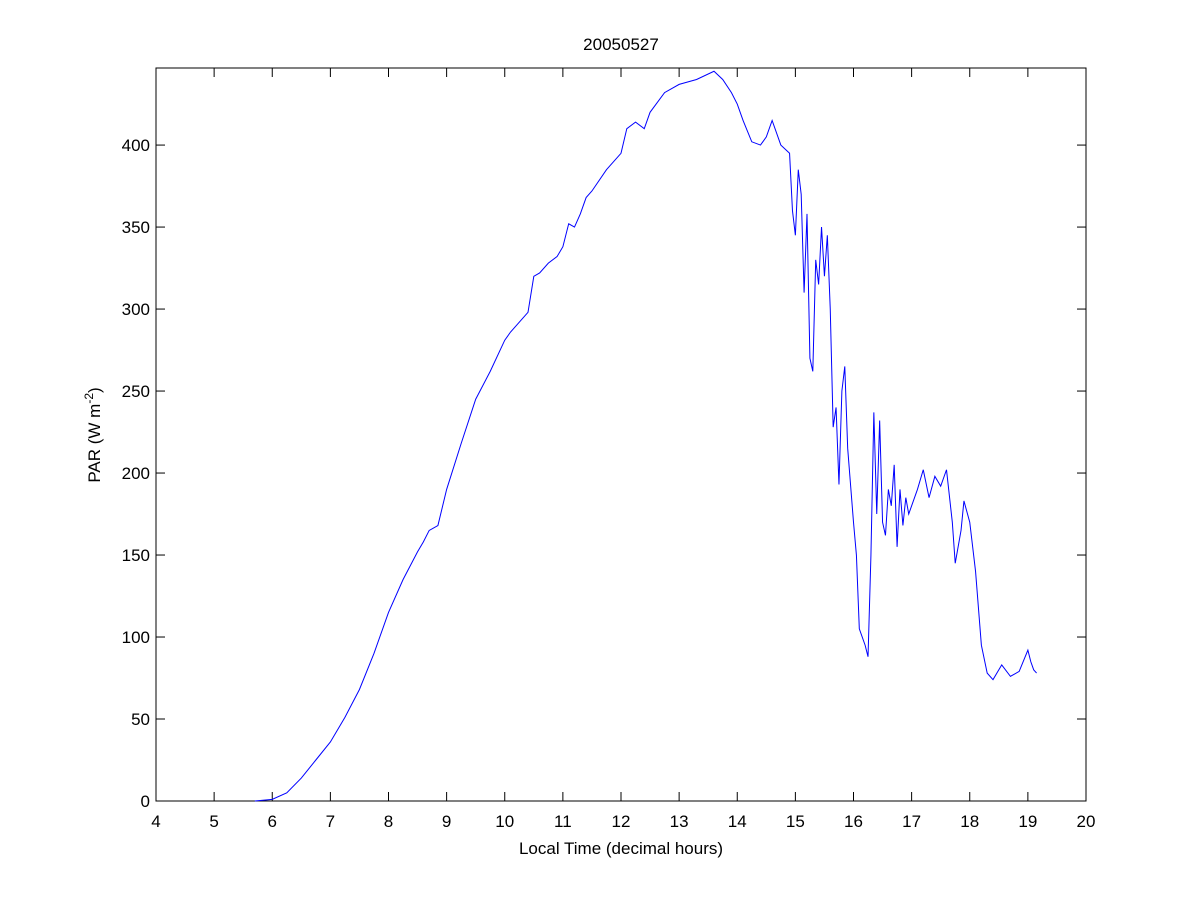 The height and width of the screenshot is (900, 1200). I want to click on y-tick-label: 200, so click(136, 473).